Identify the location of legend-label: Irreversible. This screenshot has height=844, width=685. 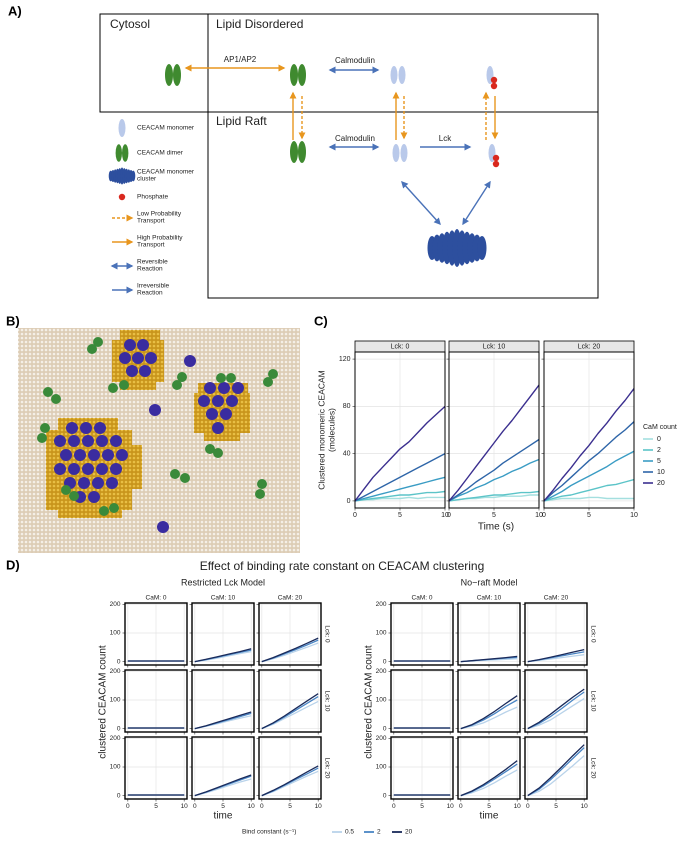
(153, 286).